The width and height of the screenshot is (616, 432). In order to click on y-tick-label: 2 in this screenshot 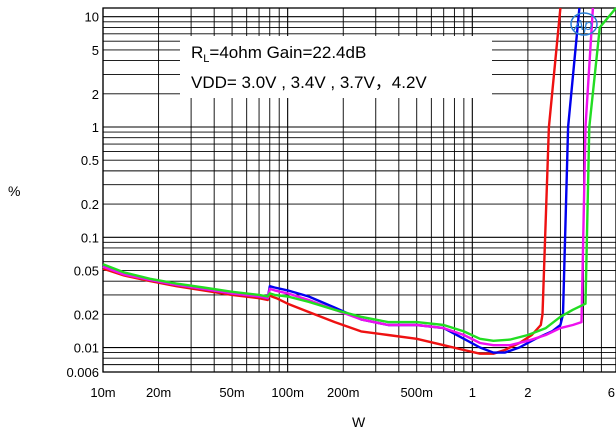, I will do `click(95, 94)`.